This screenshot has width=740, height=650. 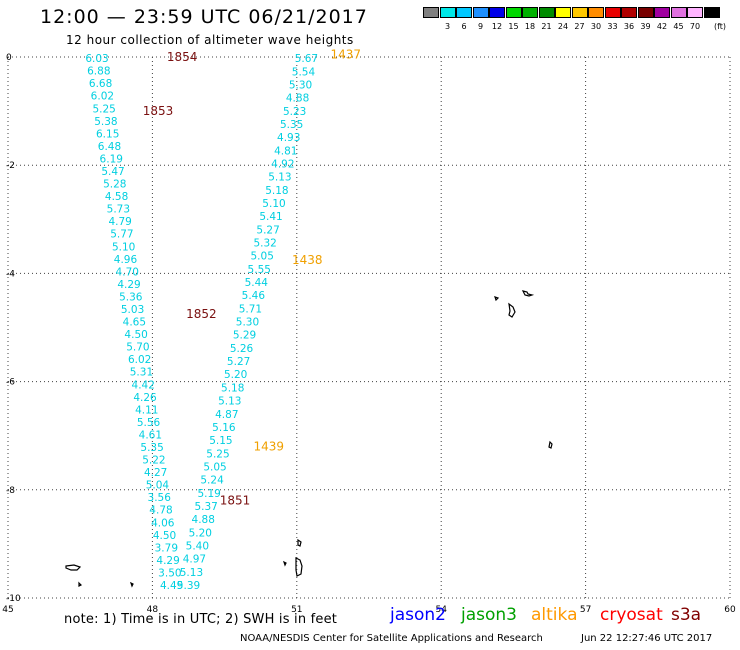 I want to click on y-tick-label: 0, so click(x=9, y=58).